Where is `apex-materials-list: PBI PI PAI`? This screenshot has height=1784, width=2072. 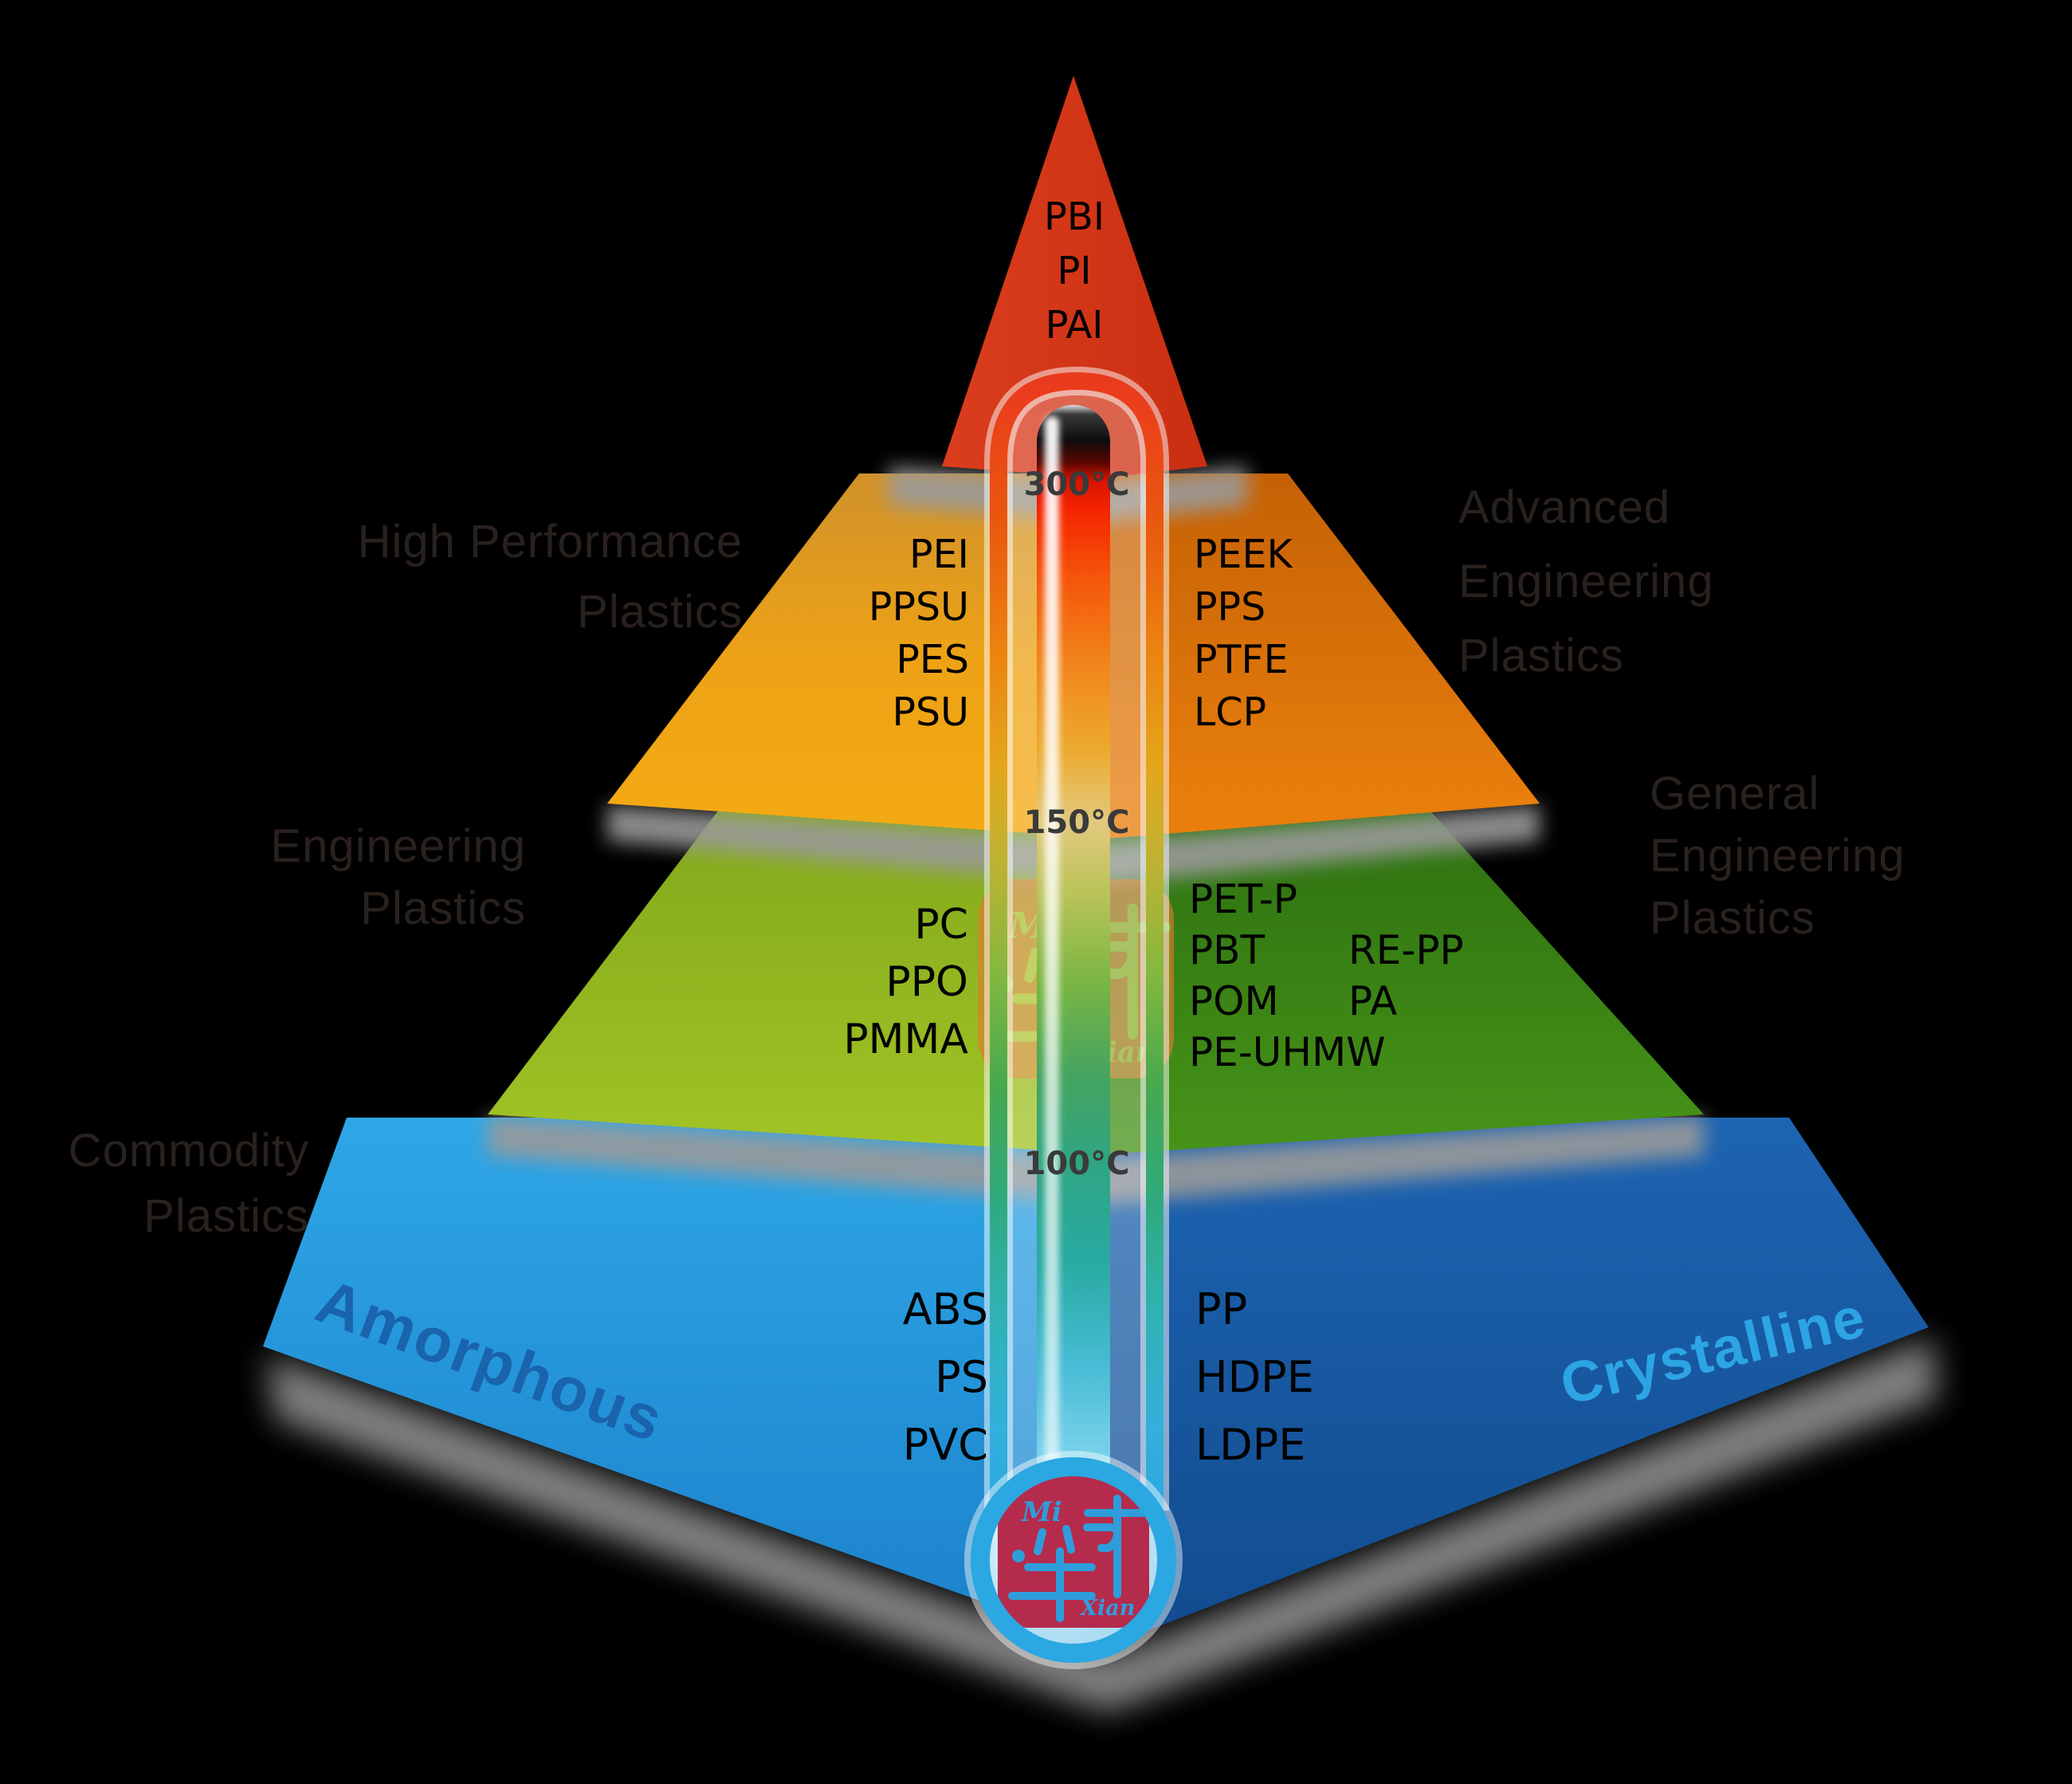
apex-materials-list: PBI PI PAI is located at coordinates (1074, 271).